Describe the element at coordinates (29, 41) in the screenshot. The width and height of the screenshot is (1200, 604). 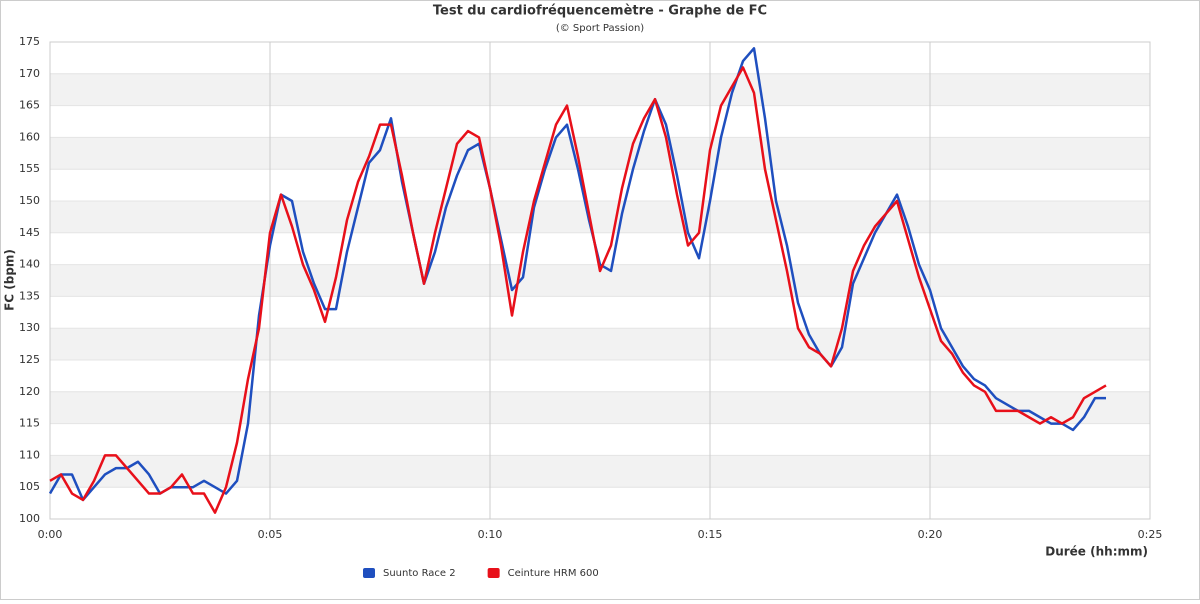
I see `y-tick-label: 175` at that location.